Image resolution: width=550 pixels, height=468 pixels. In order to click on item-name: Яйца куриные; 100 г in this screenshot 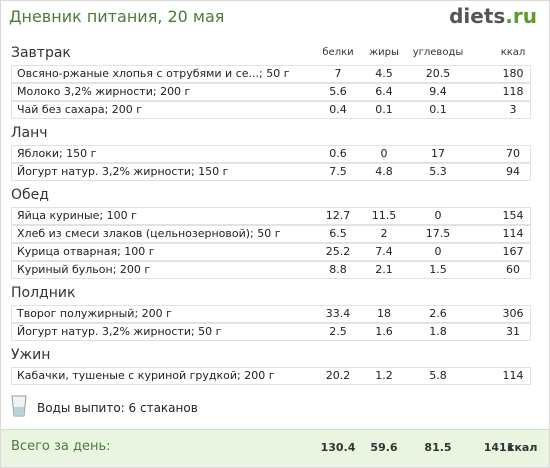, I will do `click(77, 215)`.